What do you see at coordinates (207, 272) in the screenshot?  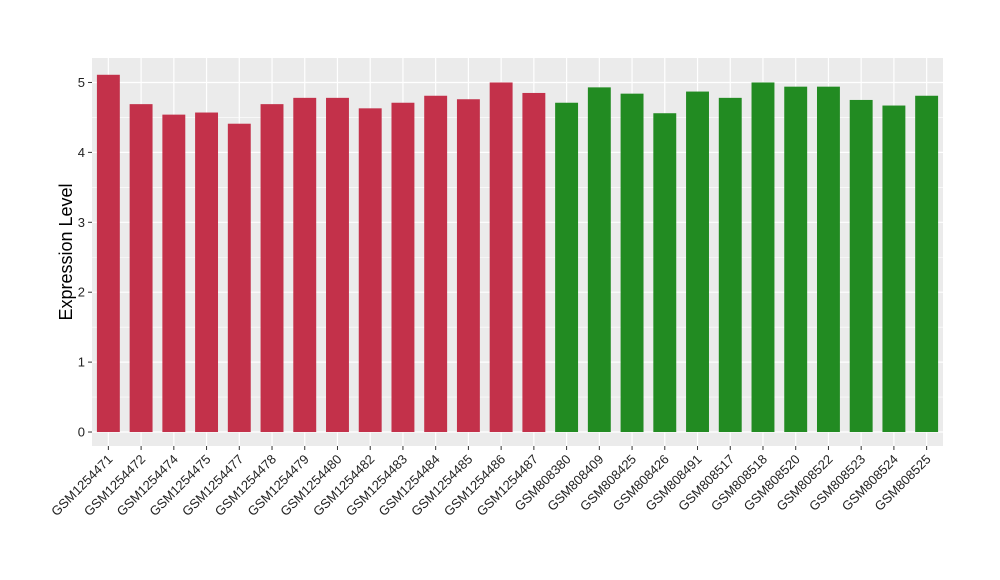 I see `bar-GSM1254475` at bounding box center [207, 272].